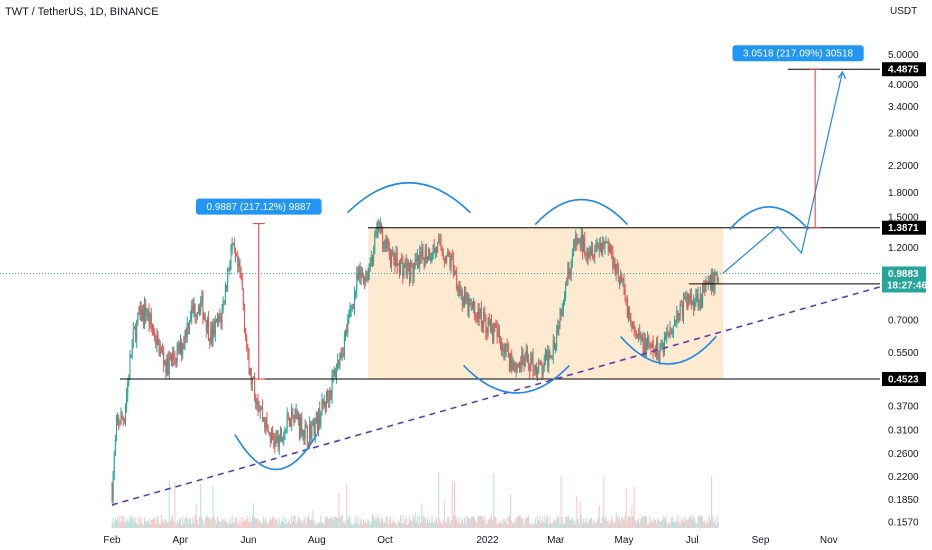 Image resolution: width=932 pixels, height=550 pixels. I want to click on y-tick-label: 2.8000, so click(903, 133).